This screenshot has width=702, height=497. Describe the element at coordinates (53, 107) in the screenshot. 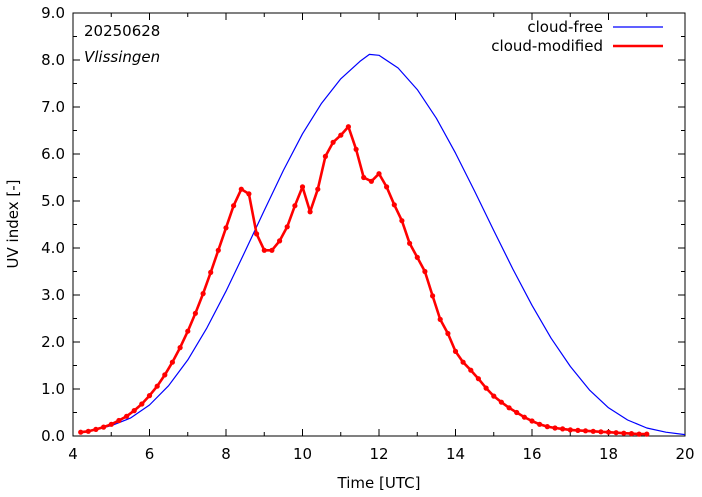

I see `y-tick-label: 7.0` at that location.